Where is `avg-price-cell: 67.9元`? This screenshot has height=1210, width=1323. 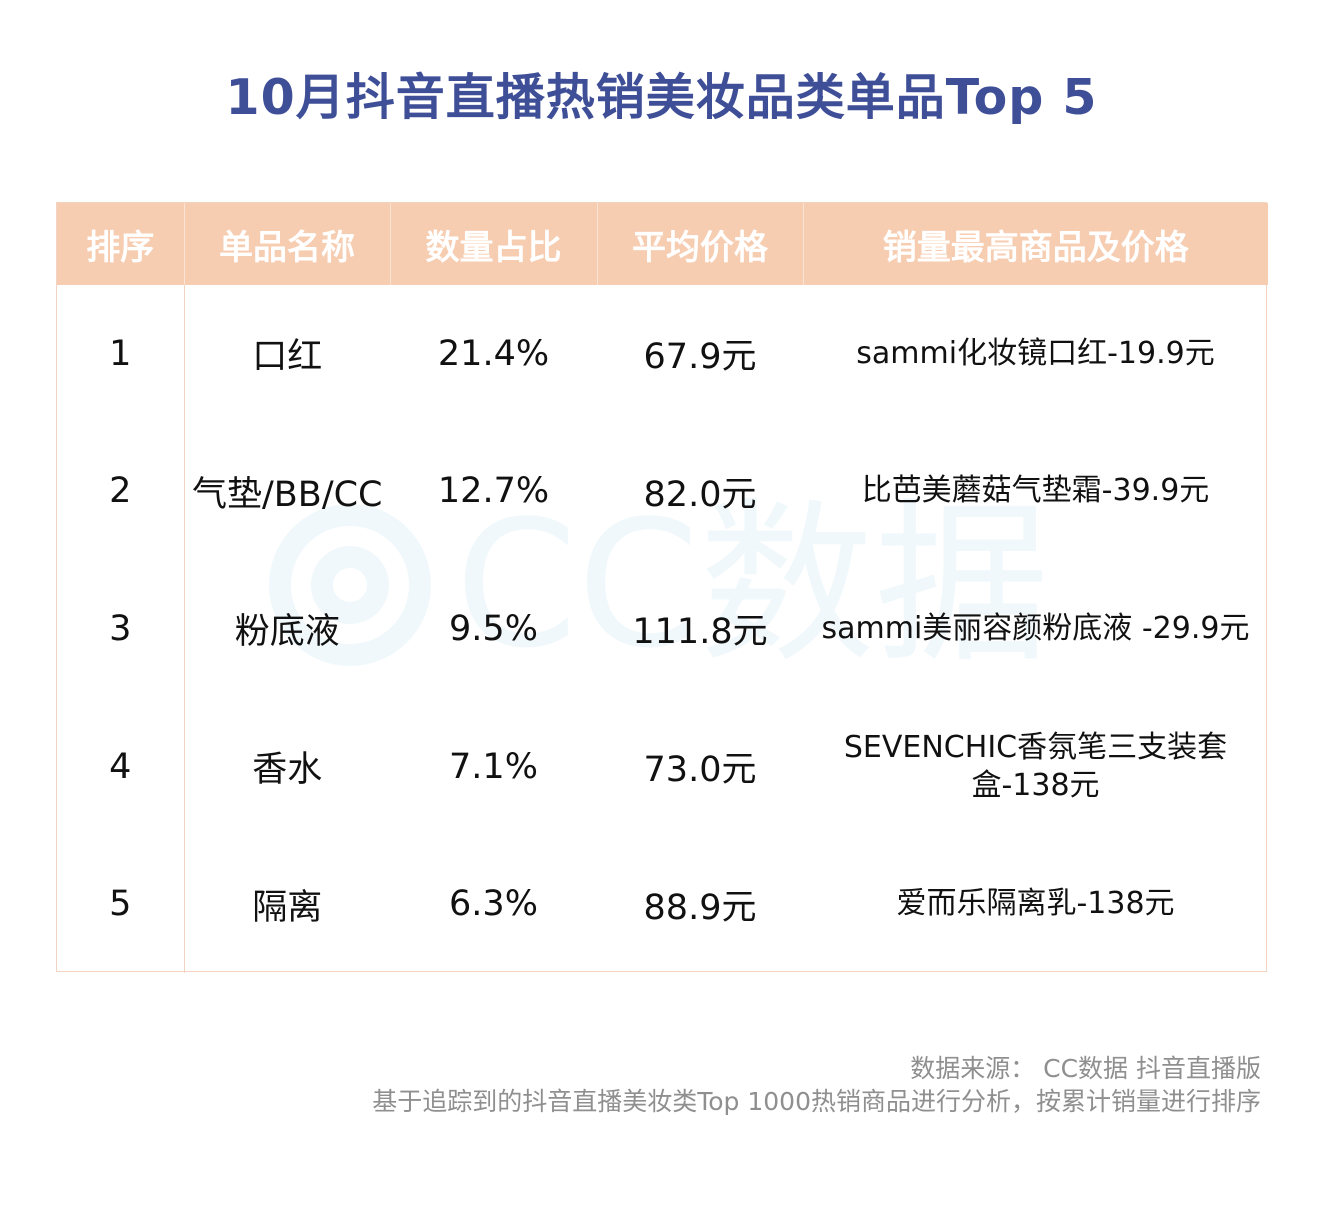
avg-price-cell: 67.9元 is located at coordinates (700, 357).